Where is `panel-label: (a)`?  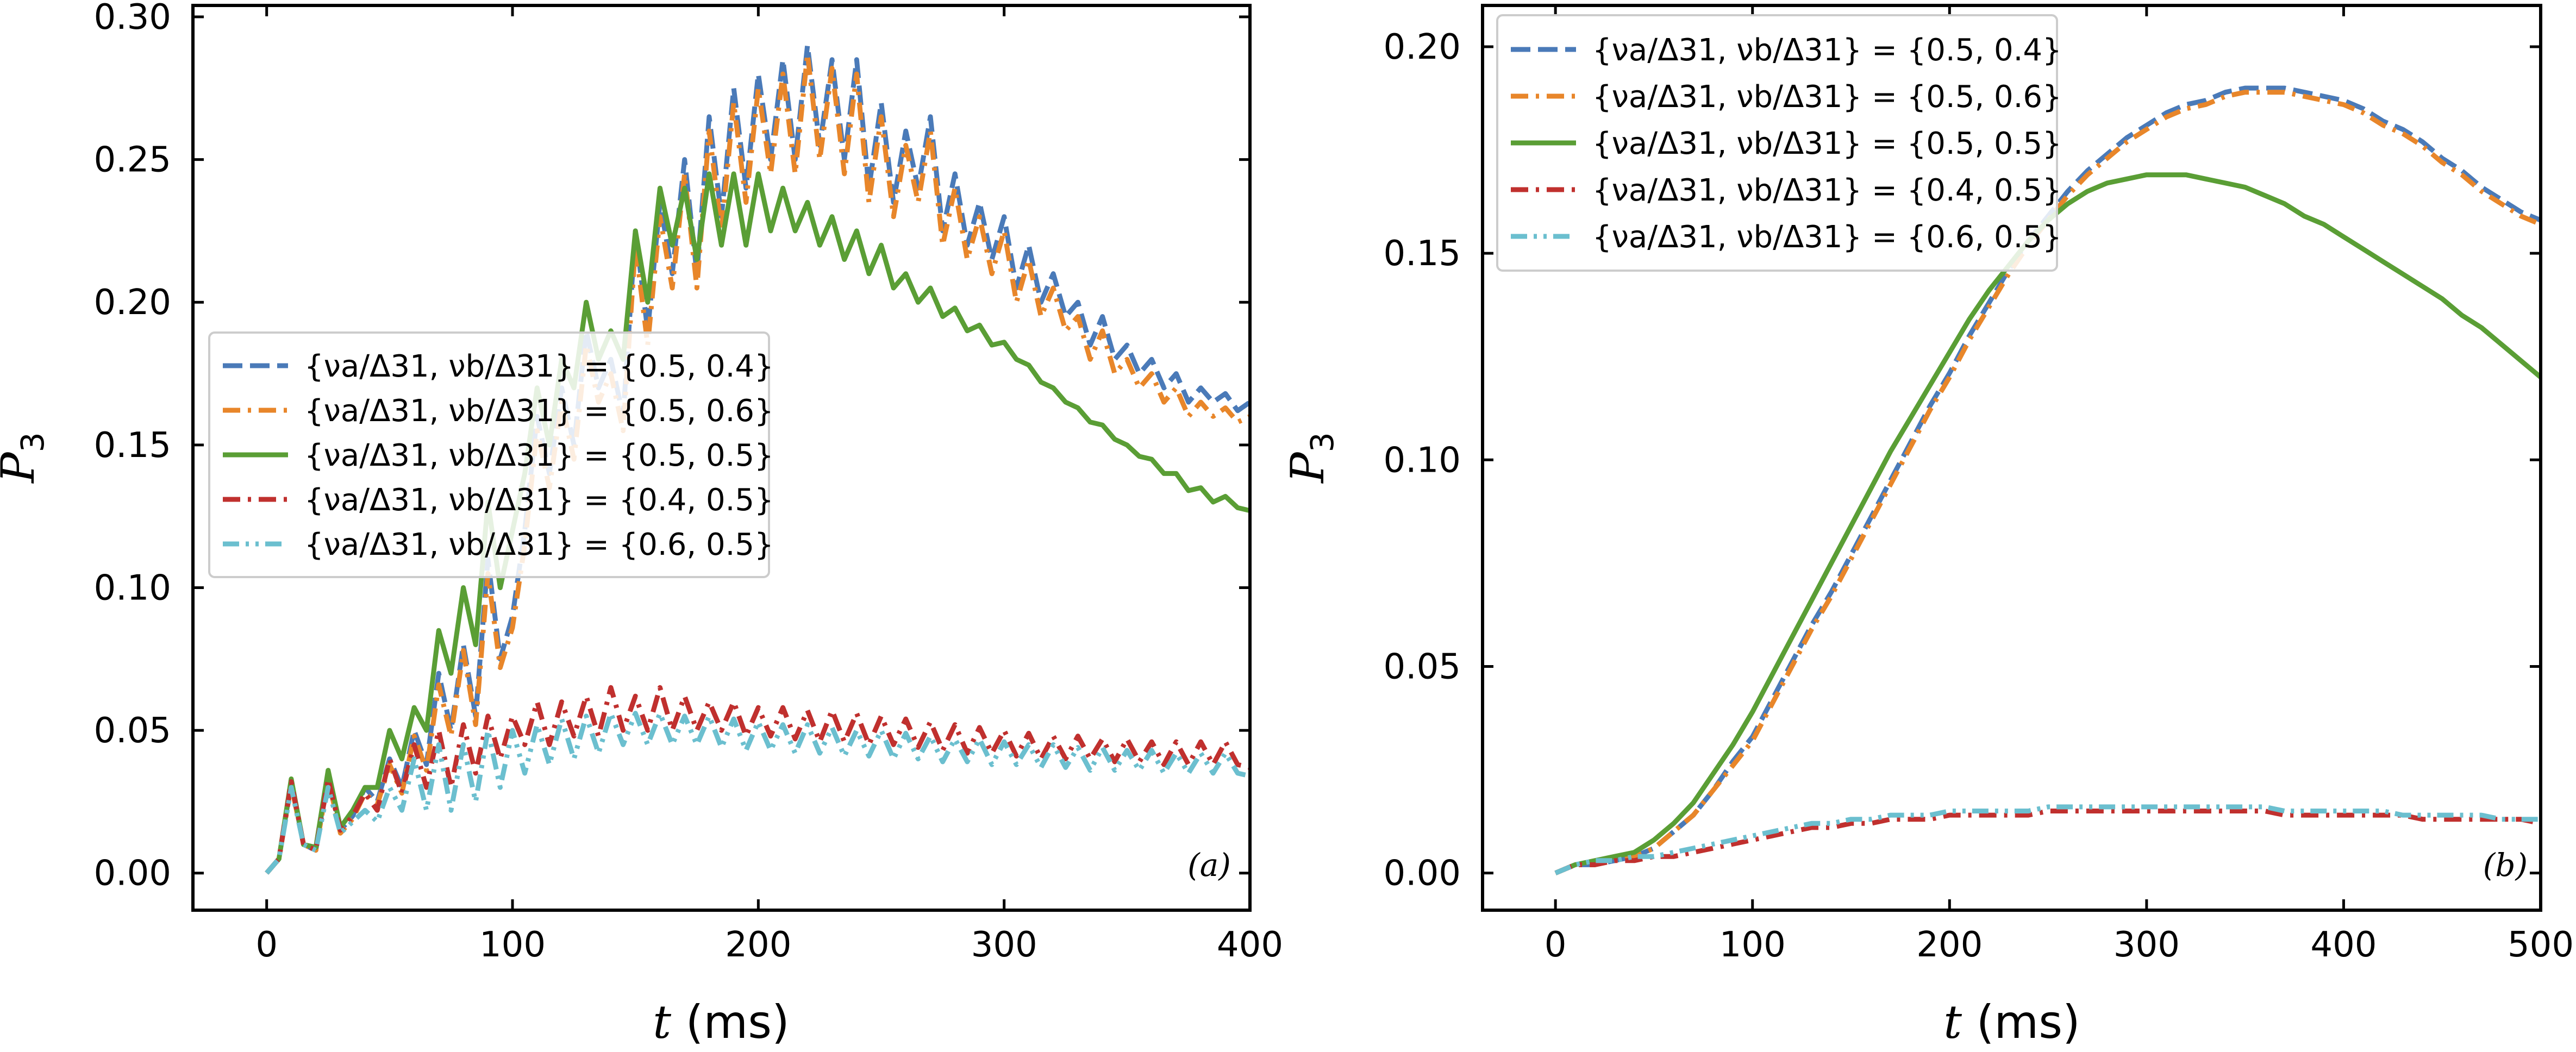 panel-label: (a) is located at coordinates (1209, 865).